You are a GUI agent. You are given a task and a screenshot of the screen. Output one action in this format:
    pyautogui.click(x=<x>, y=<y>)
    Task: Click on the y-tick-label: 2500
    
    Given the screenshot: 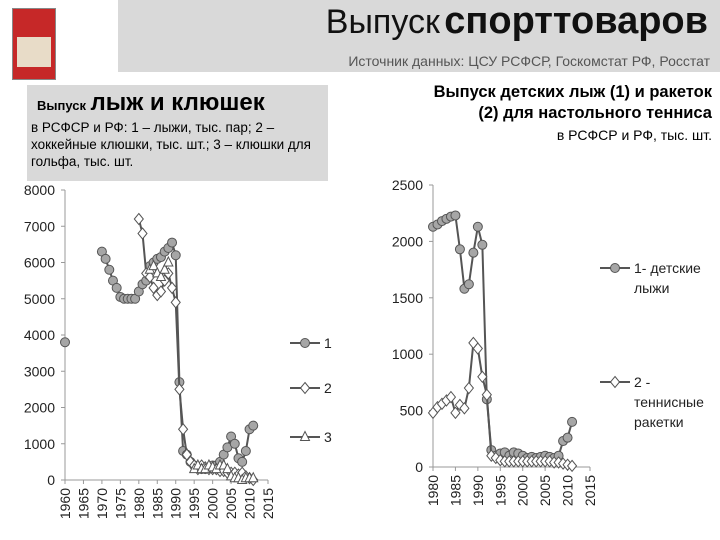 What is the action you would take?
    pyautogui.click(x=407, y=185)
    